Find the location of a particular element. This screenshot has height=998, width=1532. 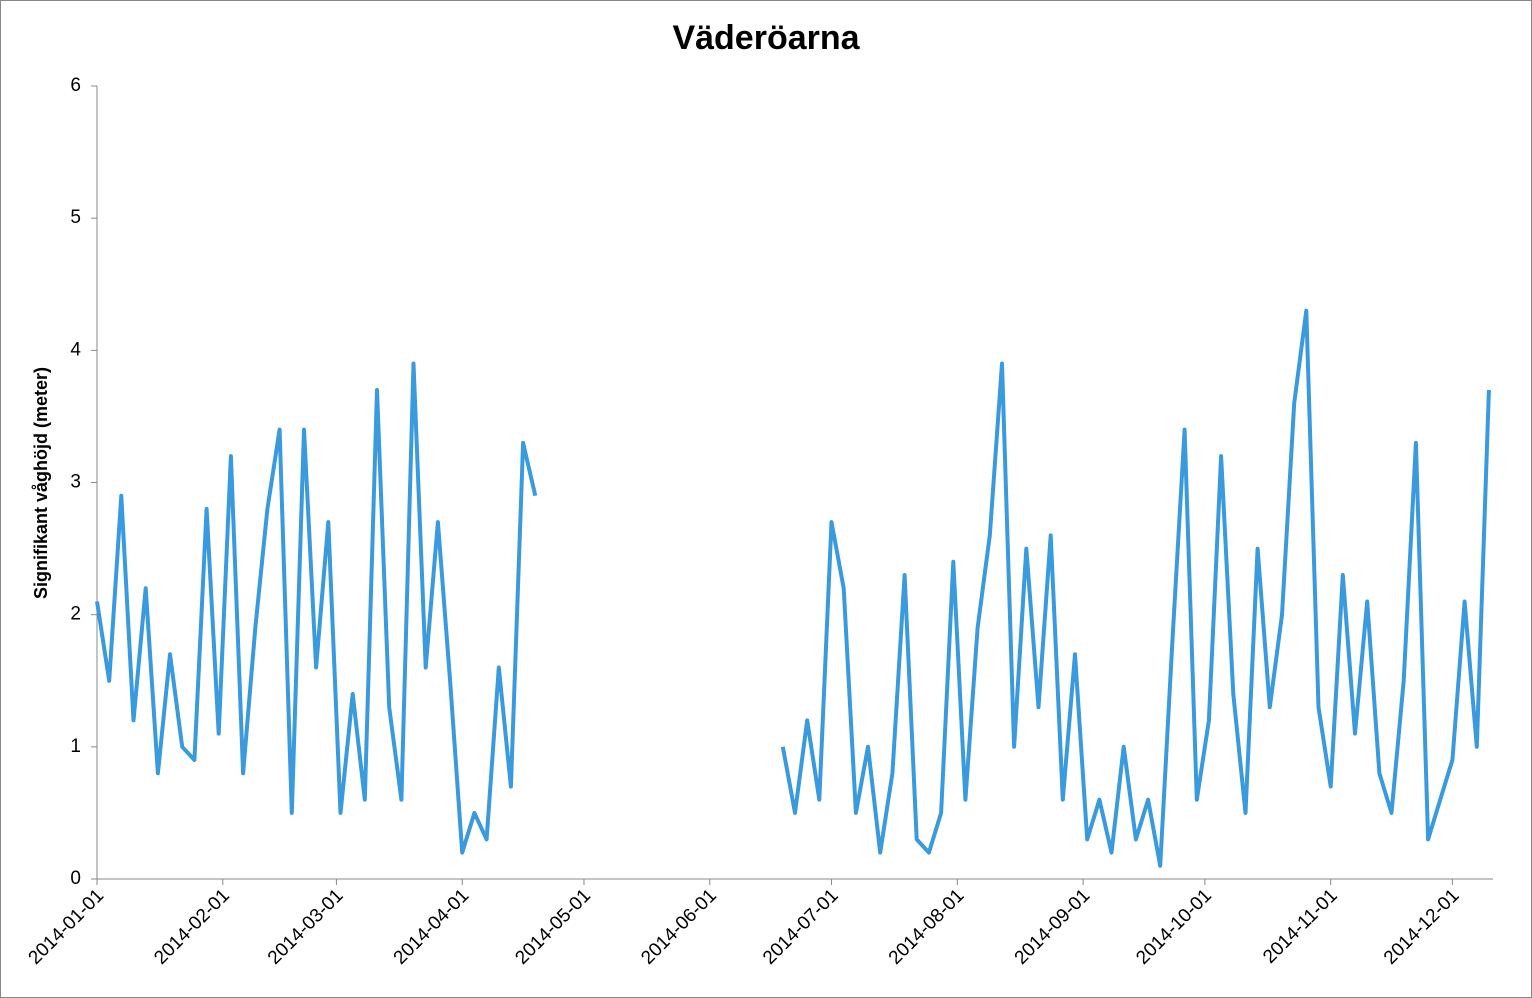

y-tick-label: 6 is located at coordinates (75, 85).